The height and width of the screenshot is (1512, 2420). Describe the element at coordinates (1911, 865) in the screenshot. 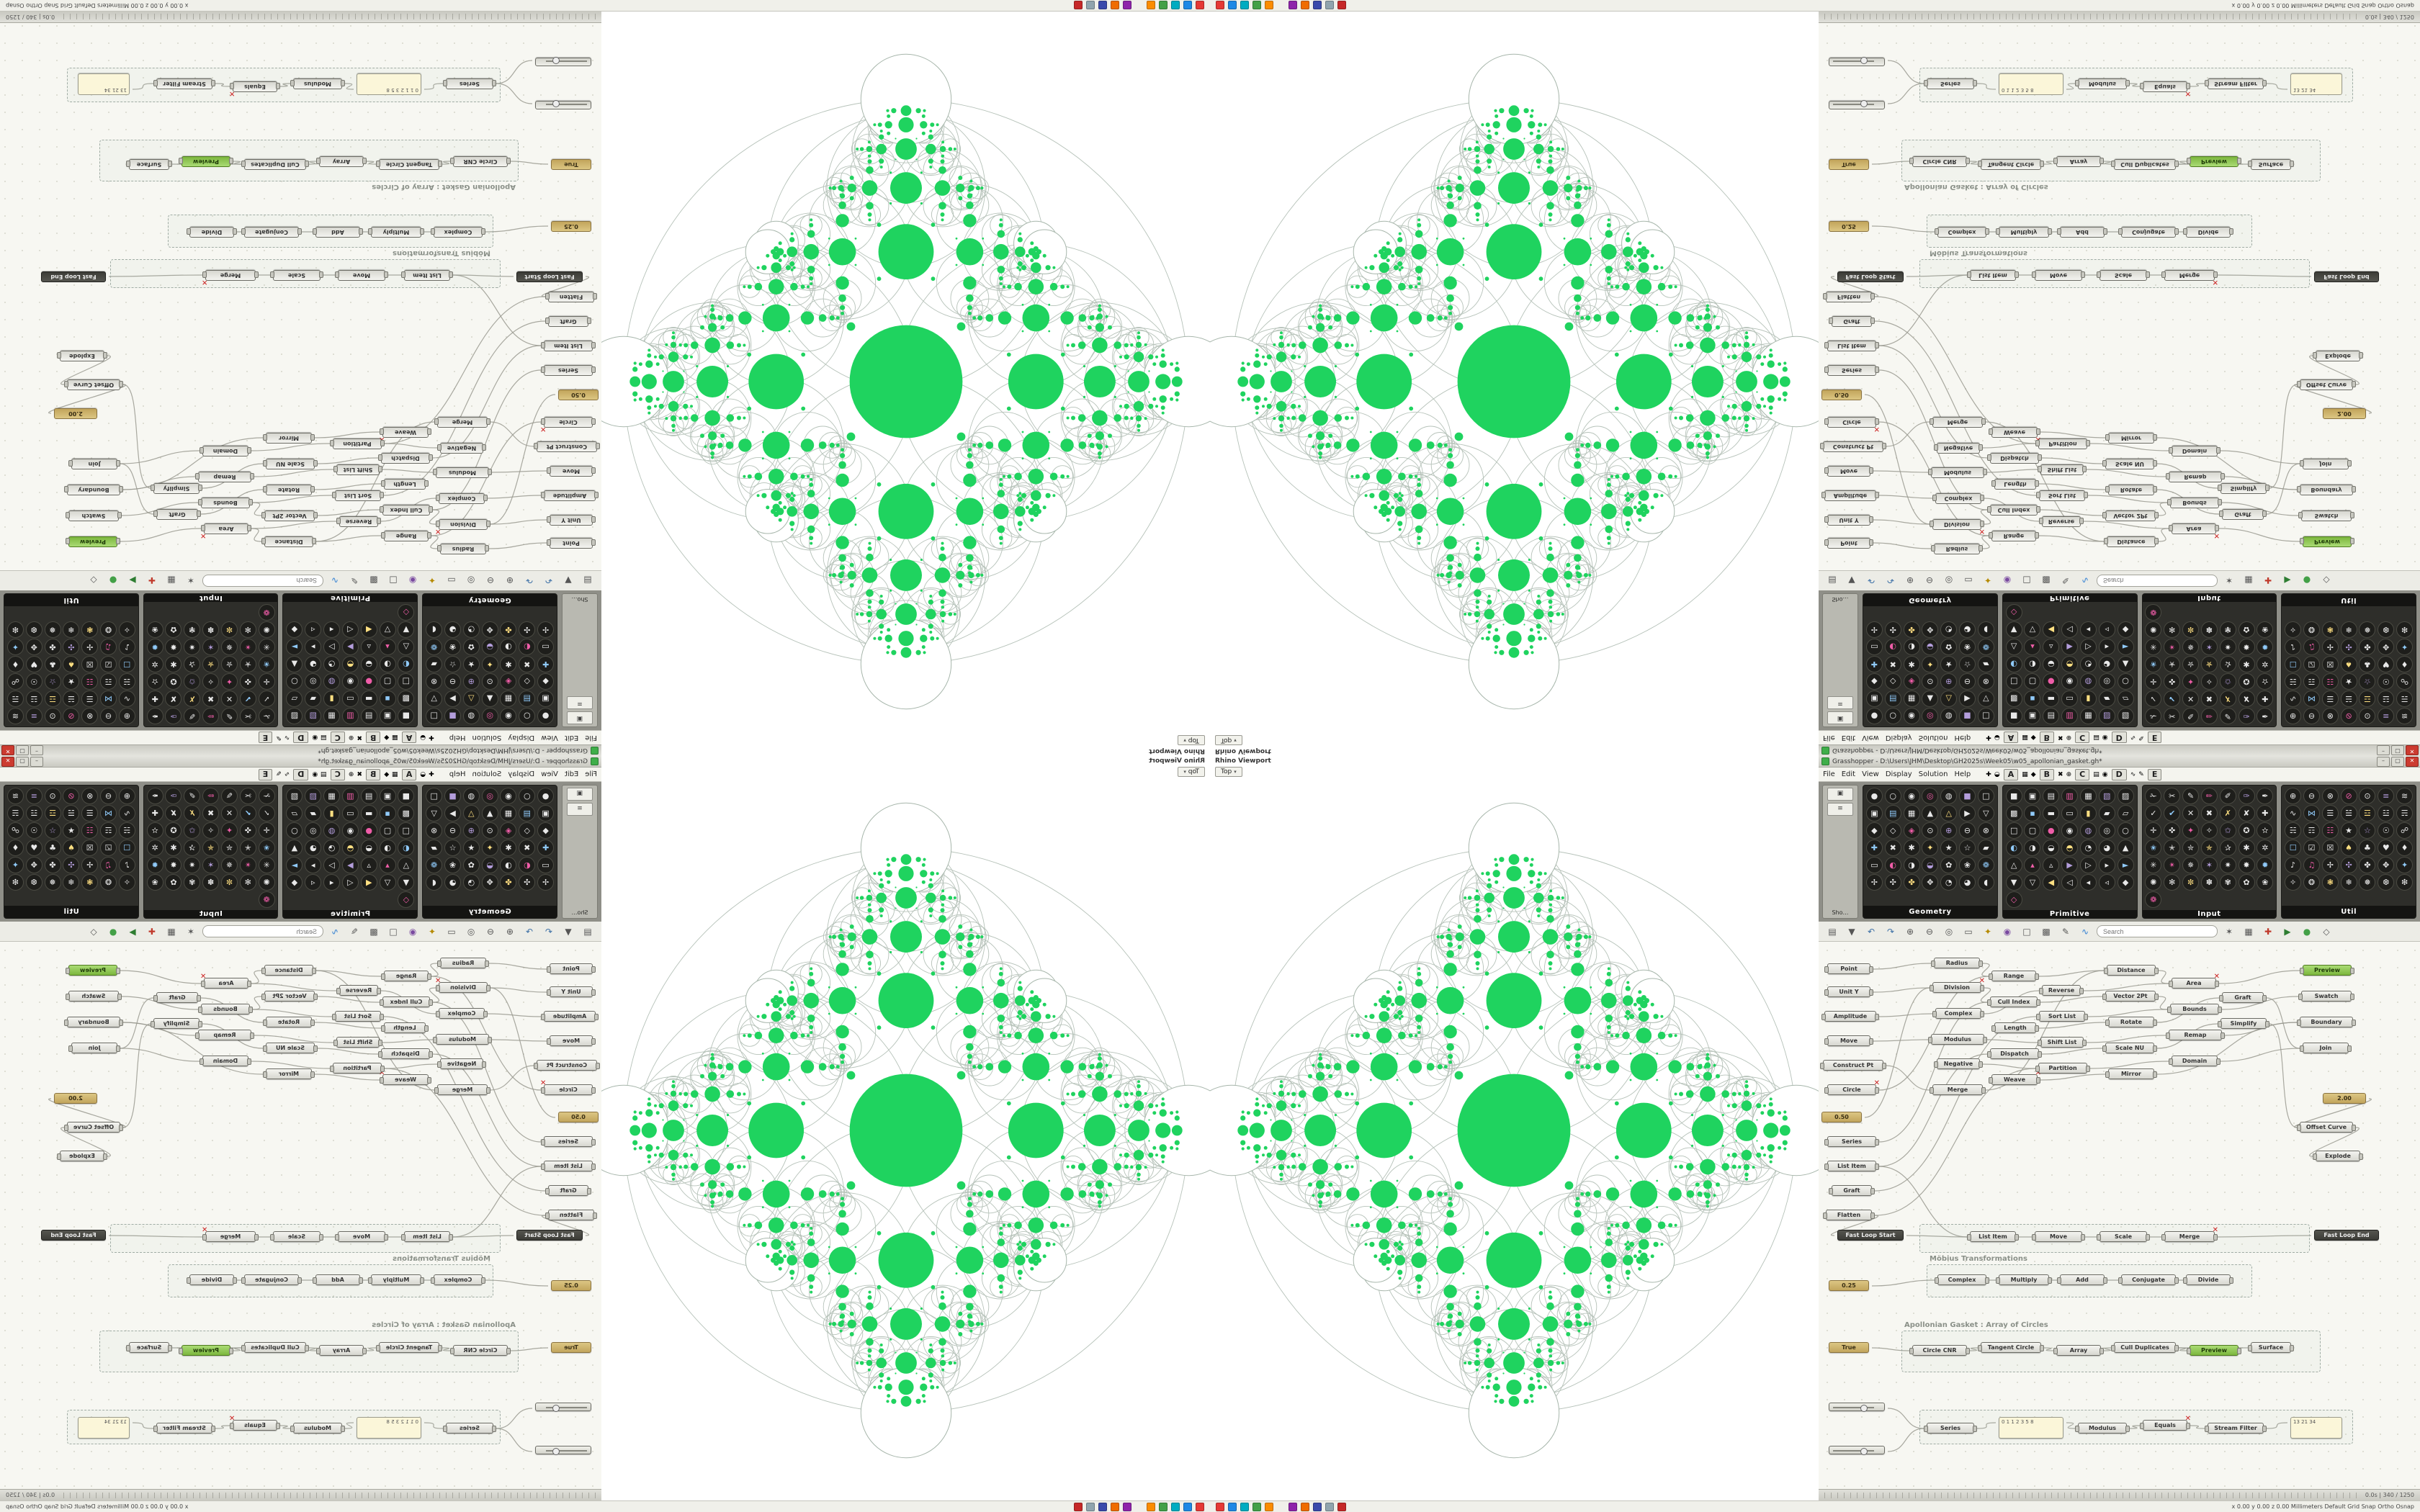

I see `component-icon: ◑` at that location.